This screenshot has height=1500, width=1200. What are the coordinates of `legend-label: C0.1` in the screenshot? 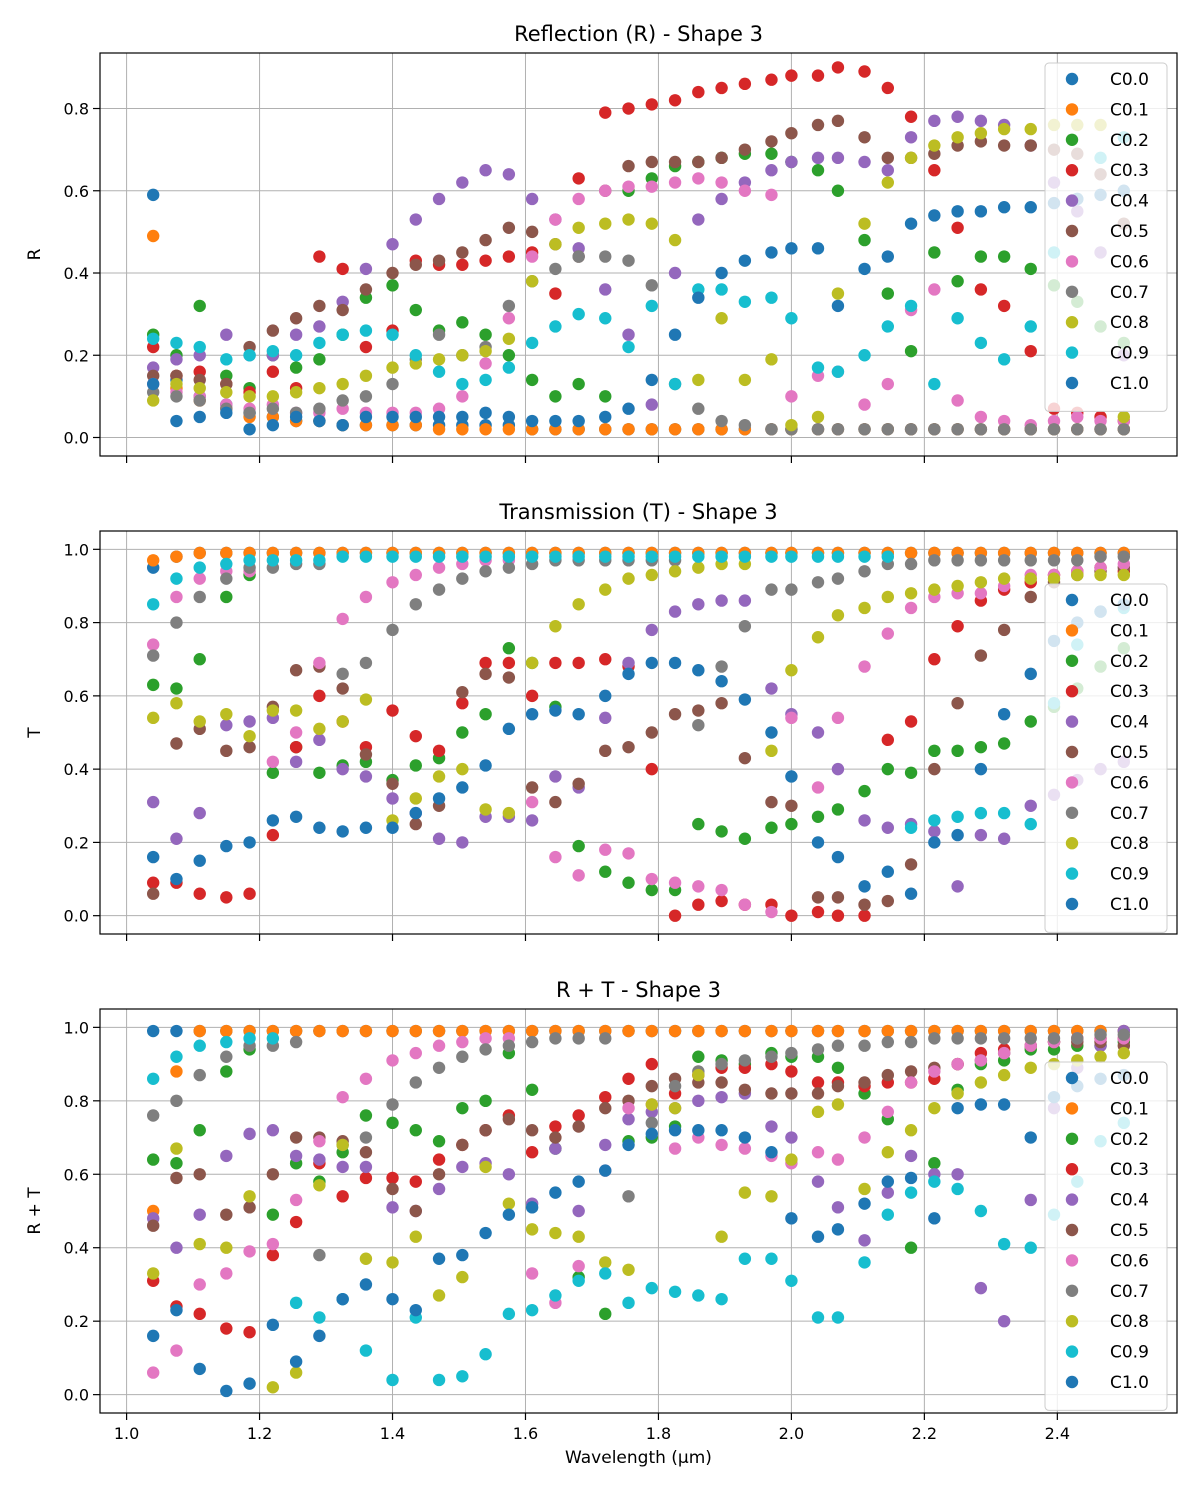 It's located at (1129, 631).